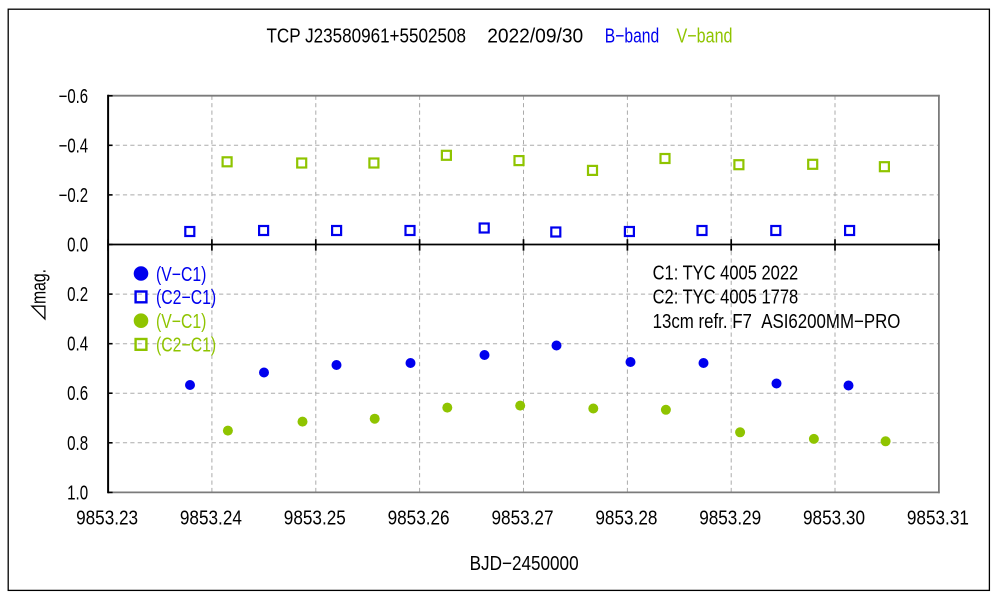 The image size is (1000, 600). I want to click on svg-text: C1: TYC 4005 2022, so click(726, 273).